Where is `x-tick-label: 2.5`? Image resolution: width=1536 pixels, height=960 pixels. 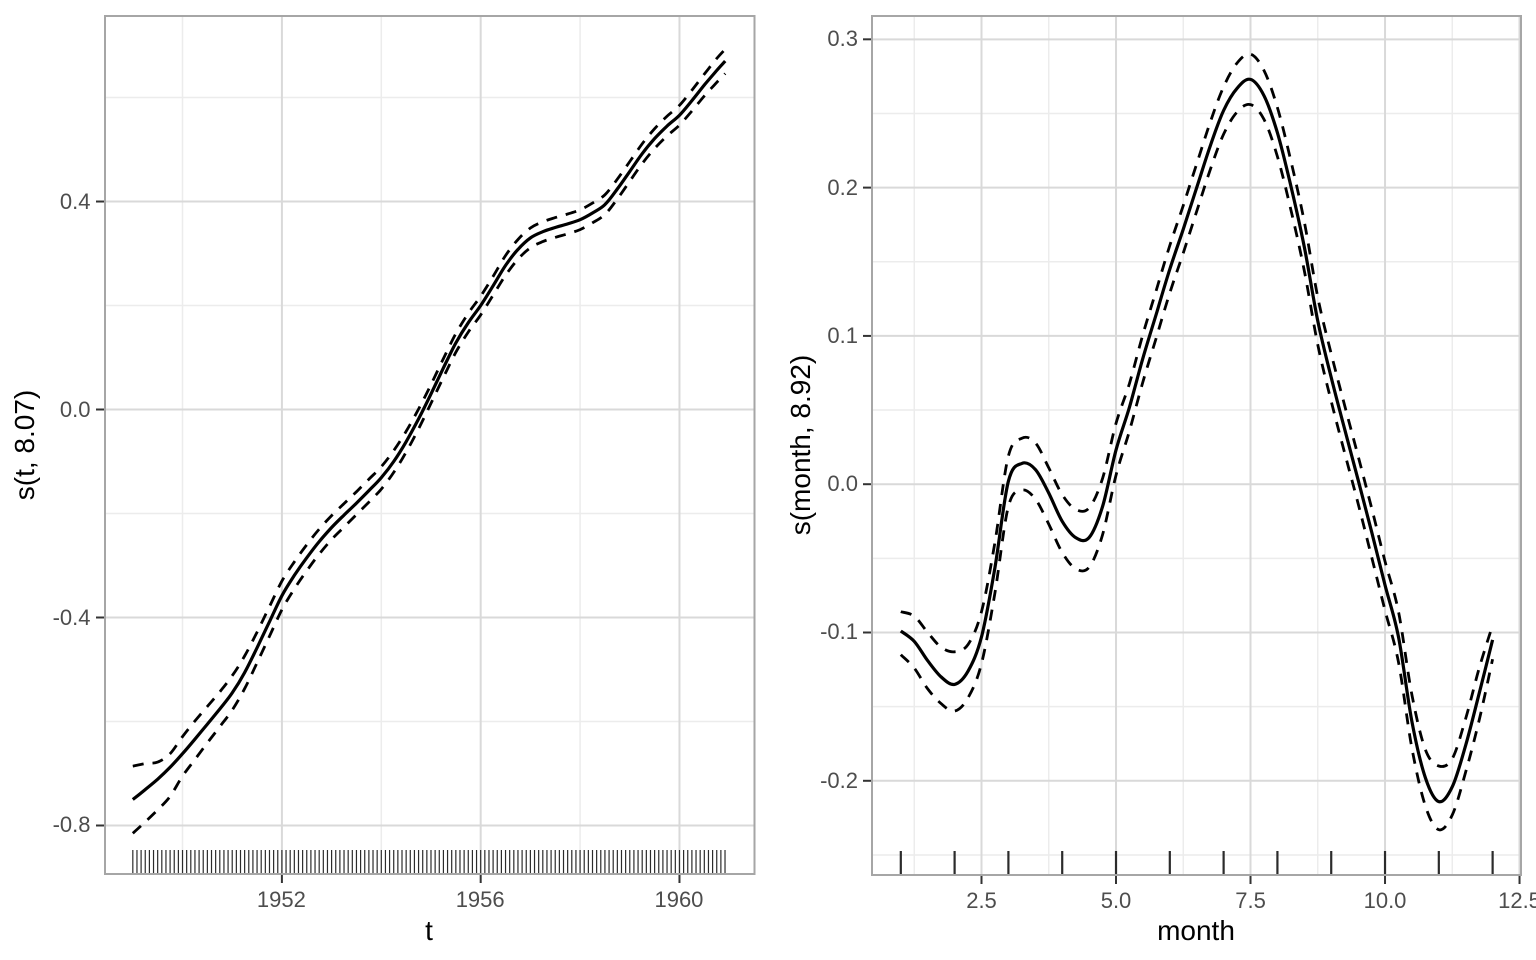 x-tick-label: 2.5 is located at coordinates (981, 900).